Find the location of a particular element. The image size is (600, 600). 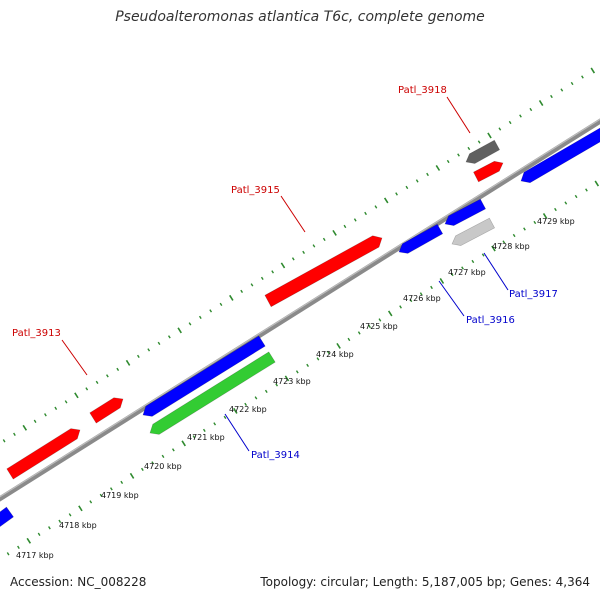

gene-arrow-patl-3914-rev is located at coordinates (204, 376).